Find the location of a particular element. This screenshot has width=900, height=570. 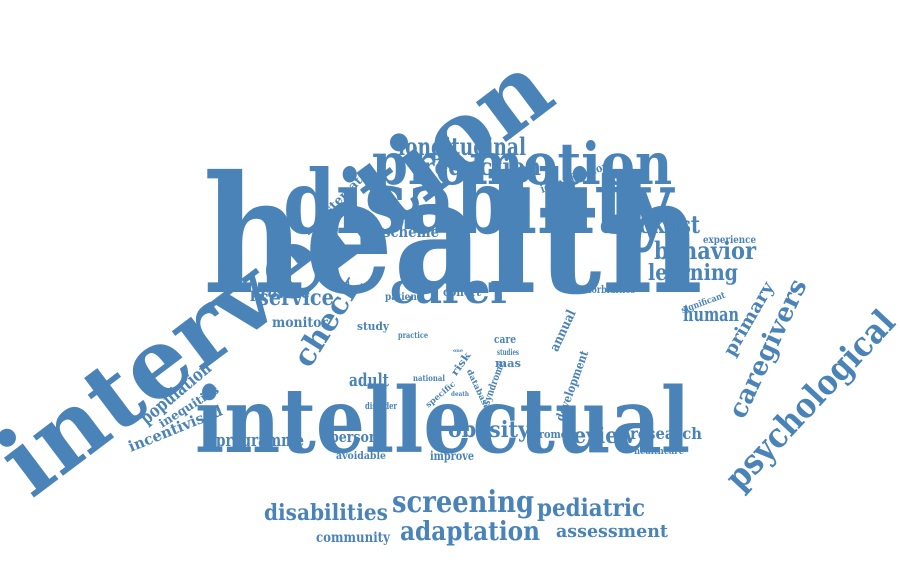

word-adult: adult is located at coordinates (369, 381).